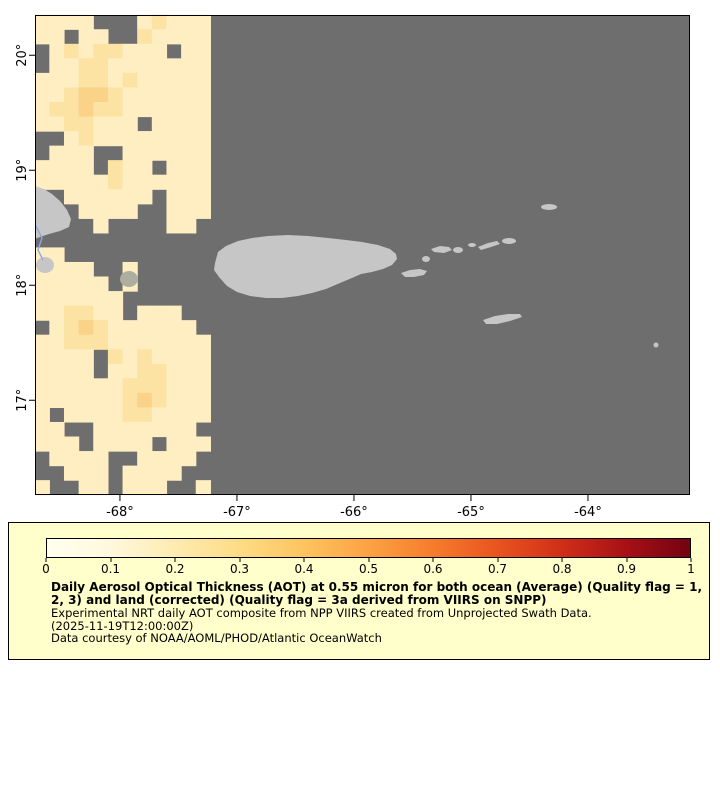 The image size is (720, 800). Describe the element at coordinates (368, 569) in the screenshot. I see `colorbar-tick-label: 0.5` at that location.